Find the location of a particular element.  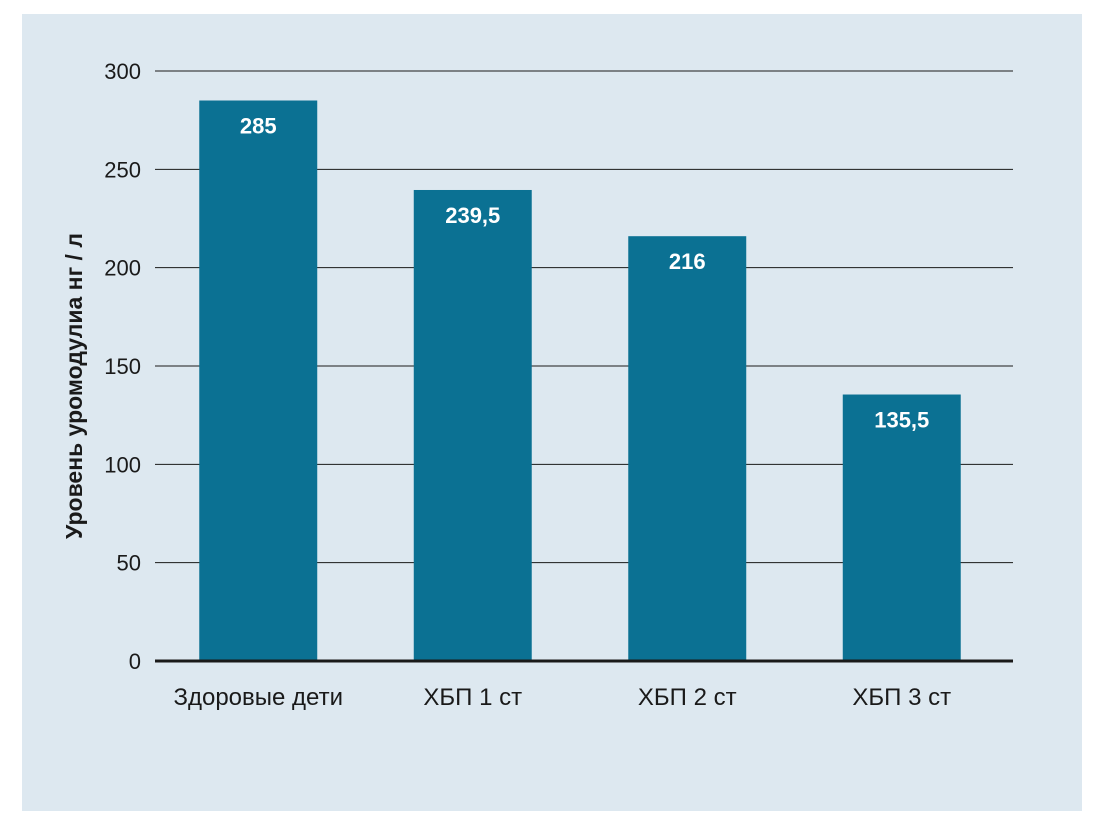

x-category-labels: Здоровые дети ХБП 1 ст ХБП 2 ст ХБП 3 ст is located at coordinates (562, 697).